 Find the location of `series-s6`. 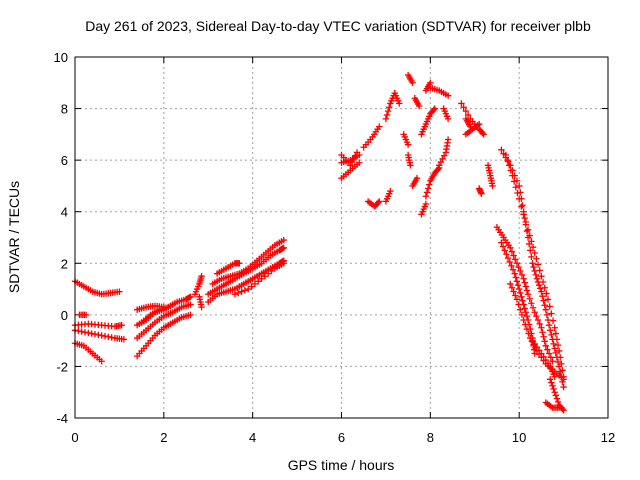

series-s6 is located at coordinates (163, 335).